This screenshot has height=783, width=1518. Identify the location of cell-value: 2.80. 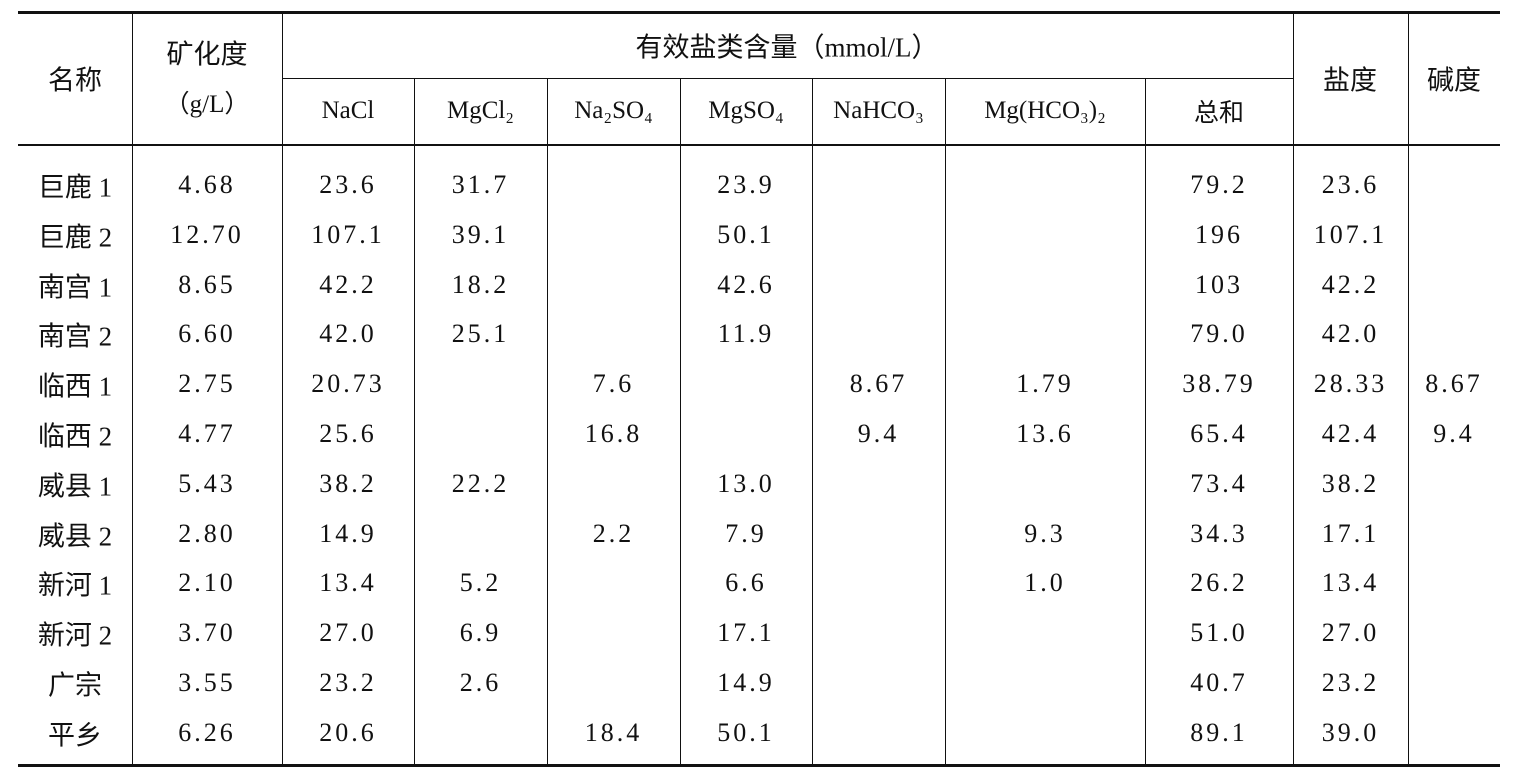
(207, 533).